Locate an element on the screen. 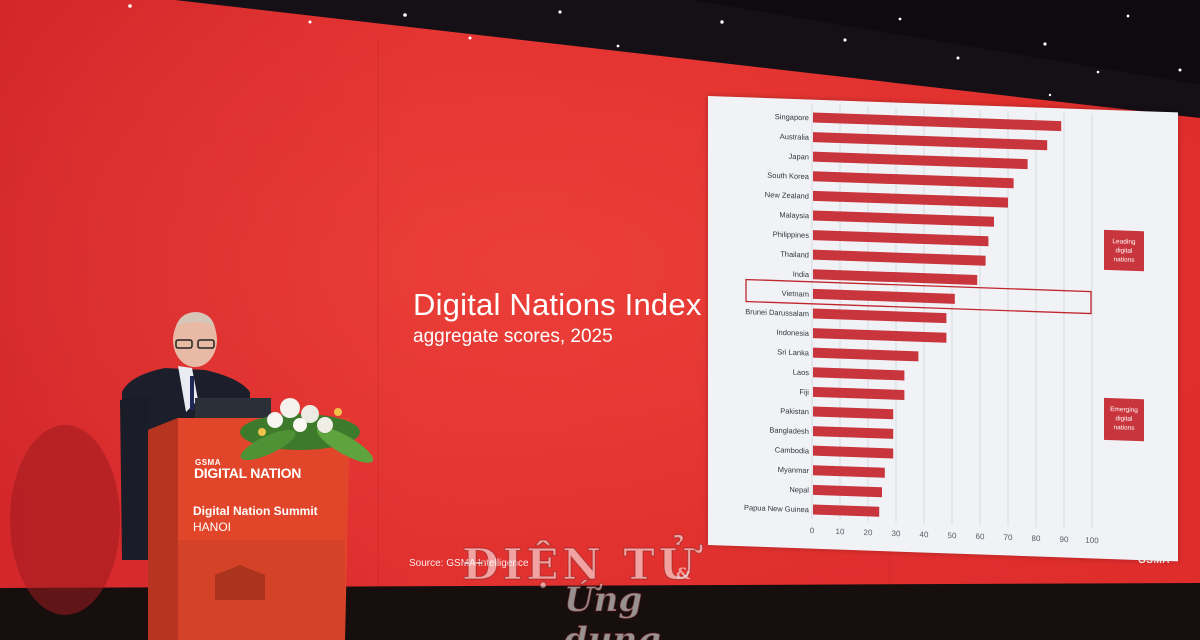  slide-source: Source: GSMA Intelligence is located at coordinates (469, 563).